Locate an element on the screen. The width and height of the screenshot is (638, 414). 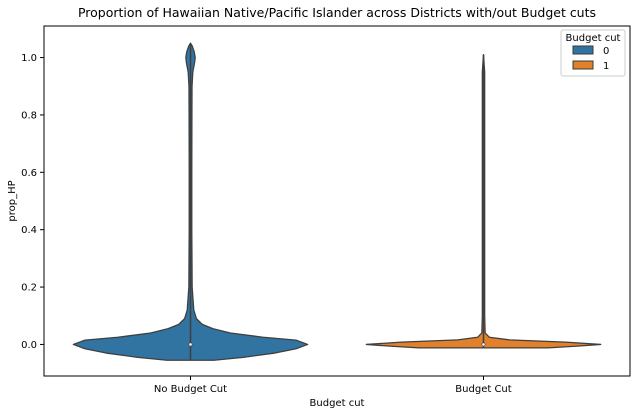
x-axis-label: Budget cut is located at coordinates (337, 403).